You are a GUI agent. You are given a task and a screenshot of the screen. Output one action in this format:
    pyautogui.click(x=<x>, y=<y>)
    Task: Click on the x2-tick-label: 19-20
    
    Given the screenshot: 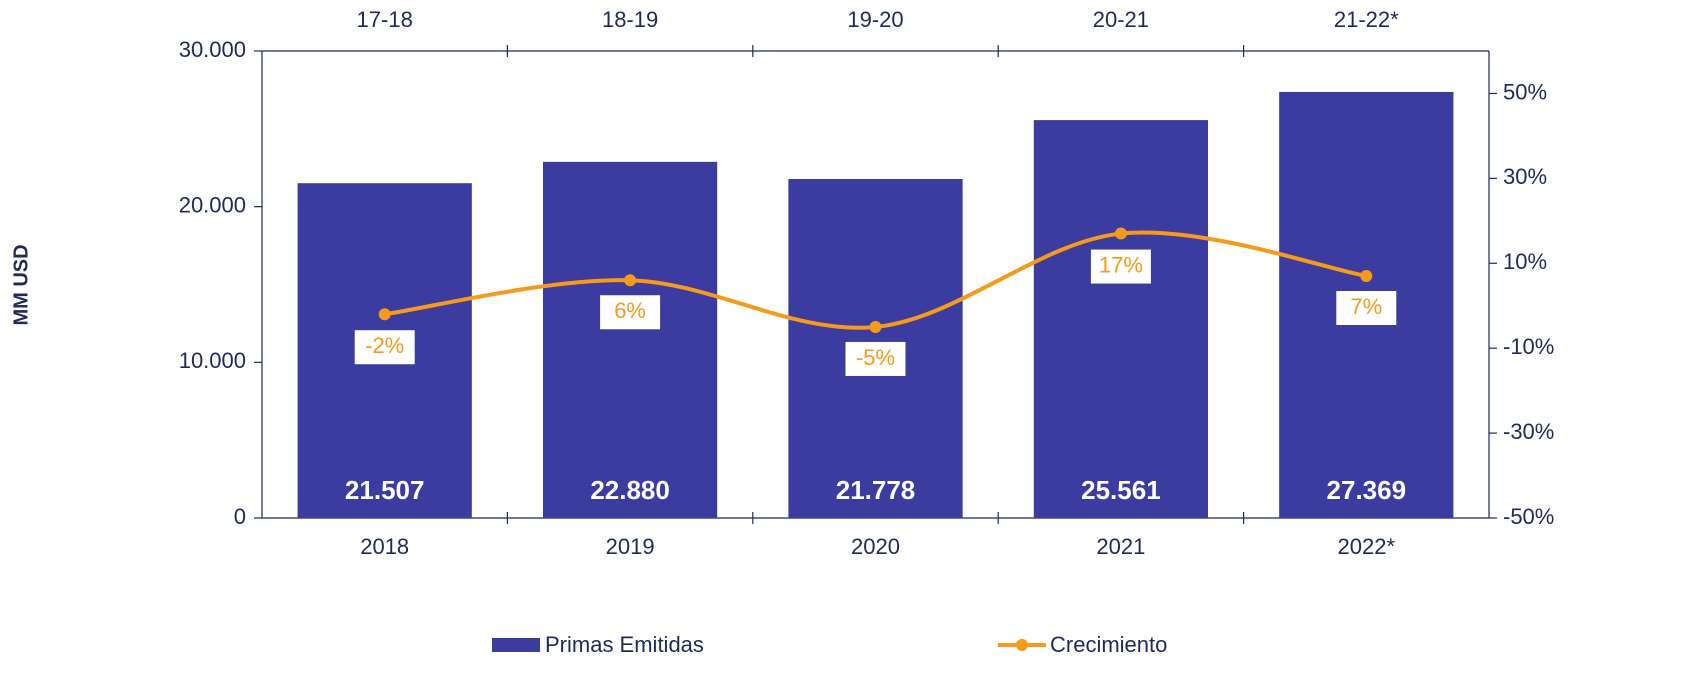 What is the action you would take?
    pyautogui.click(x=875, y=19)
    